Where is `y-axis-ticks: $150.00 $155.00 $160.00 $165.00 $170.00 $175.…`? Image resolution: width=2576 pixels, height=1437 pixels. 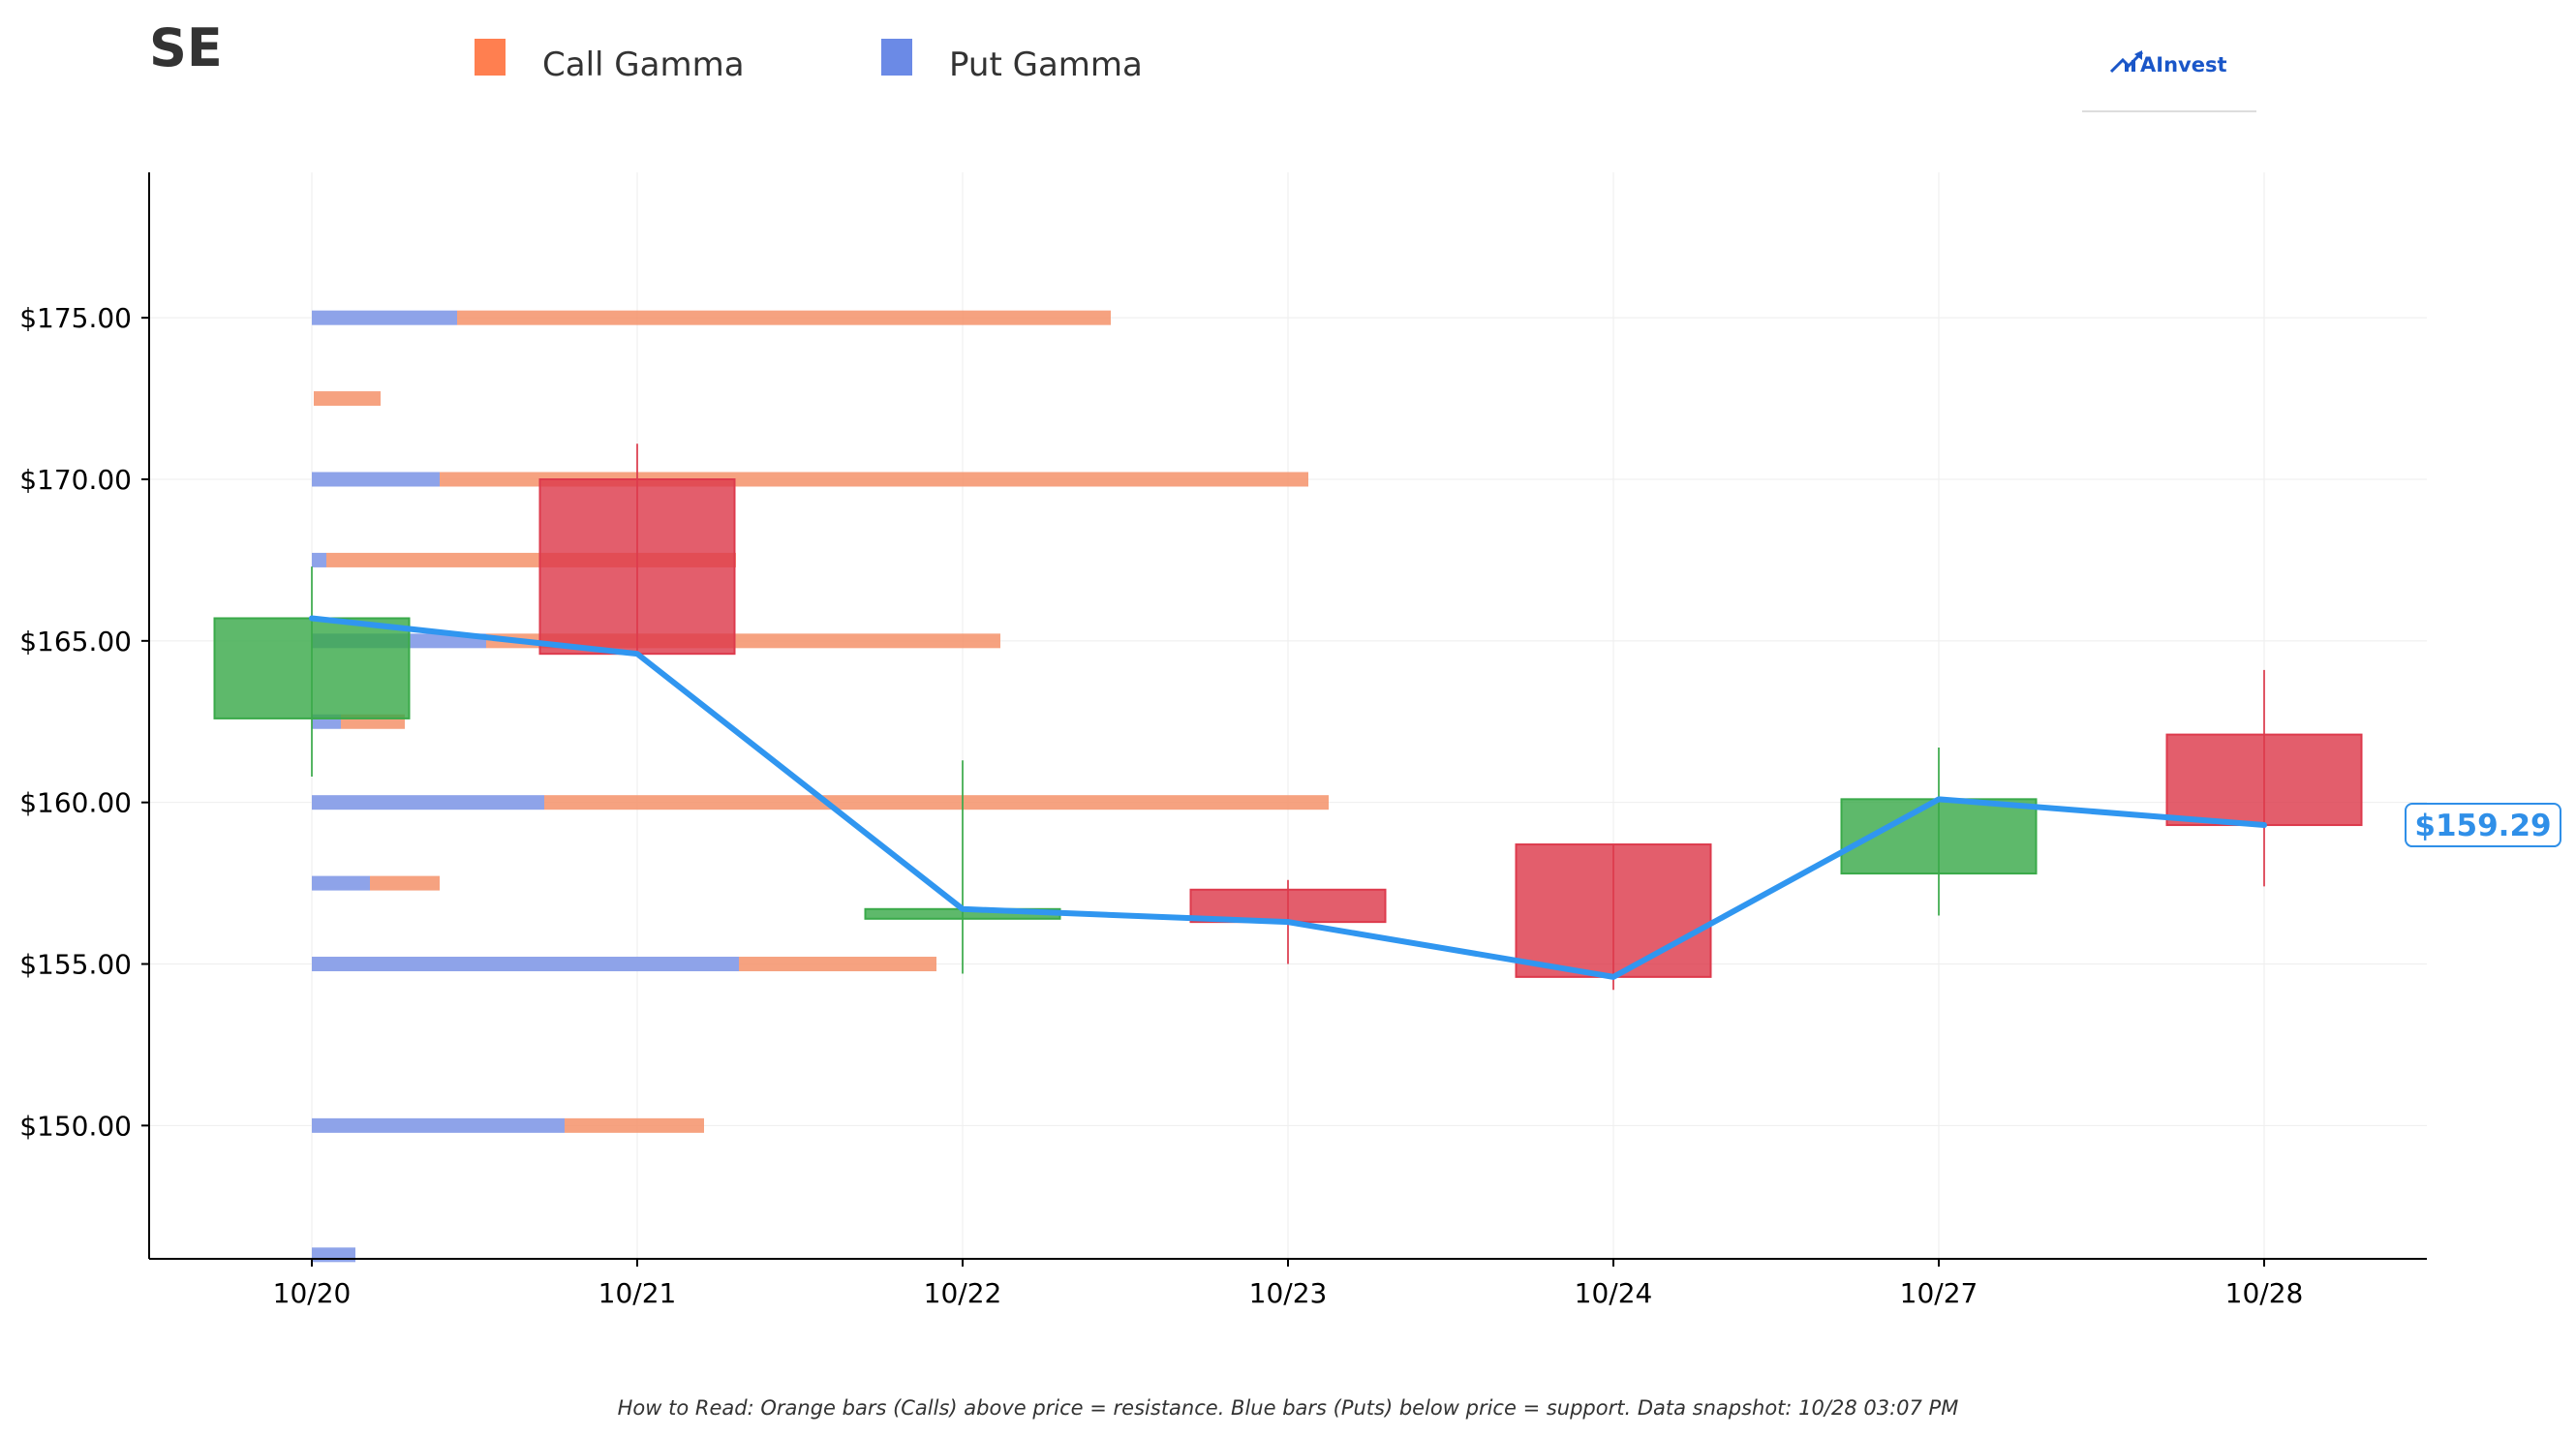
y-axis-ticks: $150.00 $155.00 $160.00 $165.00 $170.00 $175.… is located at coordinates (84, 722).